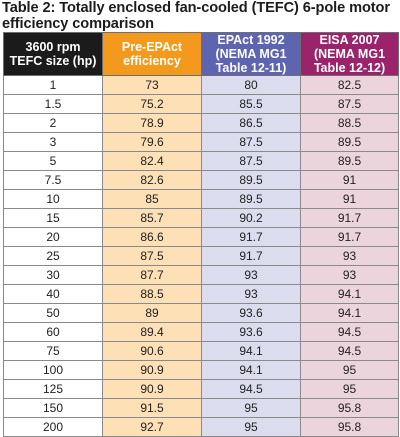 The image size is (400, 437). Describe the element at coordinates (251, 104) in the screenshot. I see `cell-epact-1992: 85.5` at that location.